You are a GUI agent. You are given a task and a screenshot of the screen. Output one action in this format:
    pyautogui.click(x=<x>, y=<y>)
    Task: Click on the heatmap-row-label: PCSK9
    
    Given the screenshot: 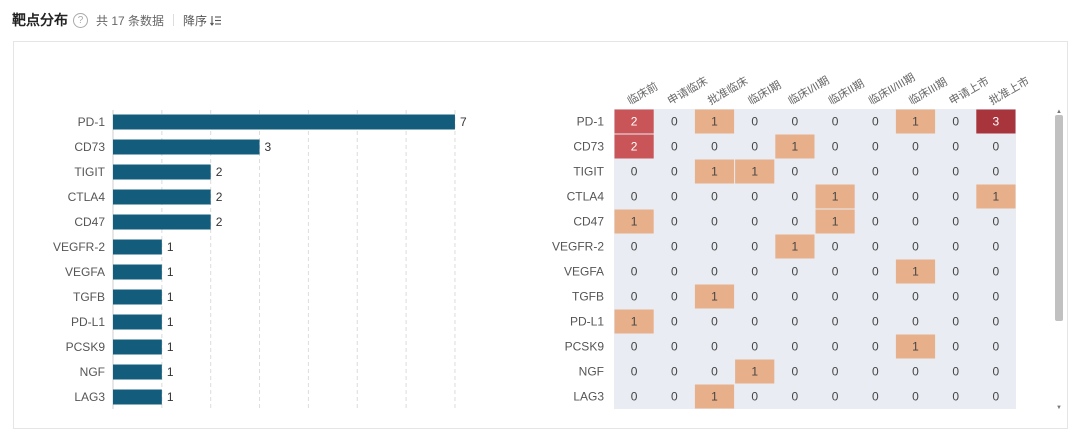 What is the action you would take?
    pyautogui.click(x=585, y=347)
    